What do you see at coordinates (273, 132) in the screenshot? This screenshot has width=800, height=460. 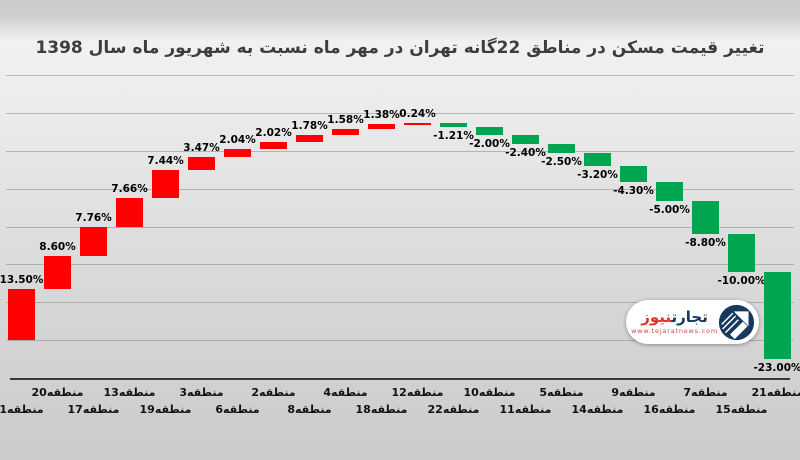 I see `bar-value-label: 2.02%` at bounding box center [273, 132].